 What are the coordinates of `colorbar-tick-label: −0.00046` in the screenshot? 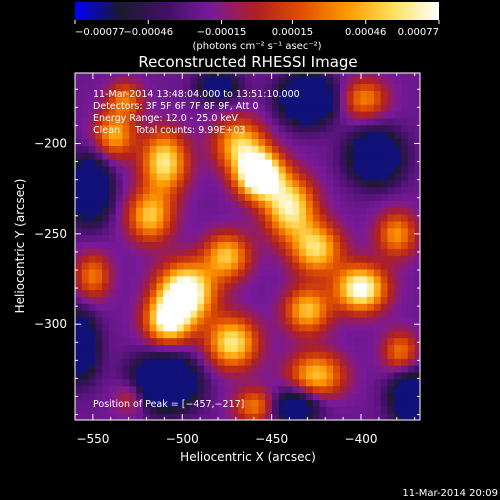 It's located at (148, 32).